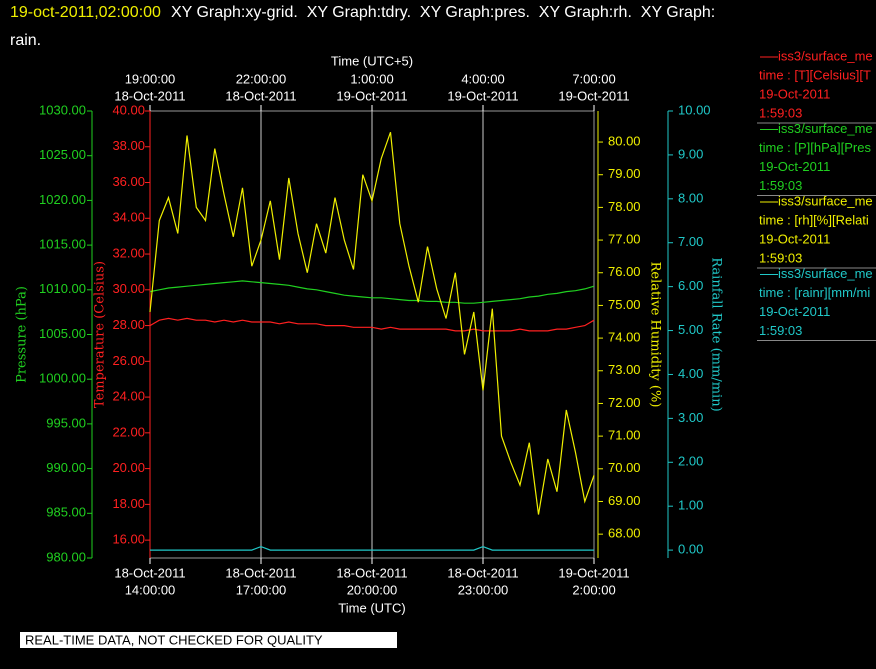  I want to click on y-tick-label: 22.00, so click(128, 431).